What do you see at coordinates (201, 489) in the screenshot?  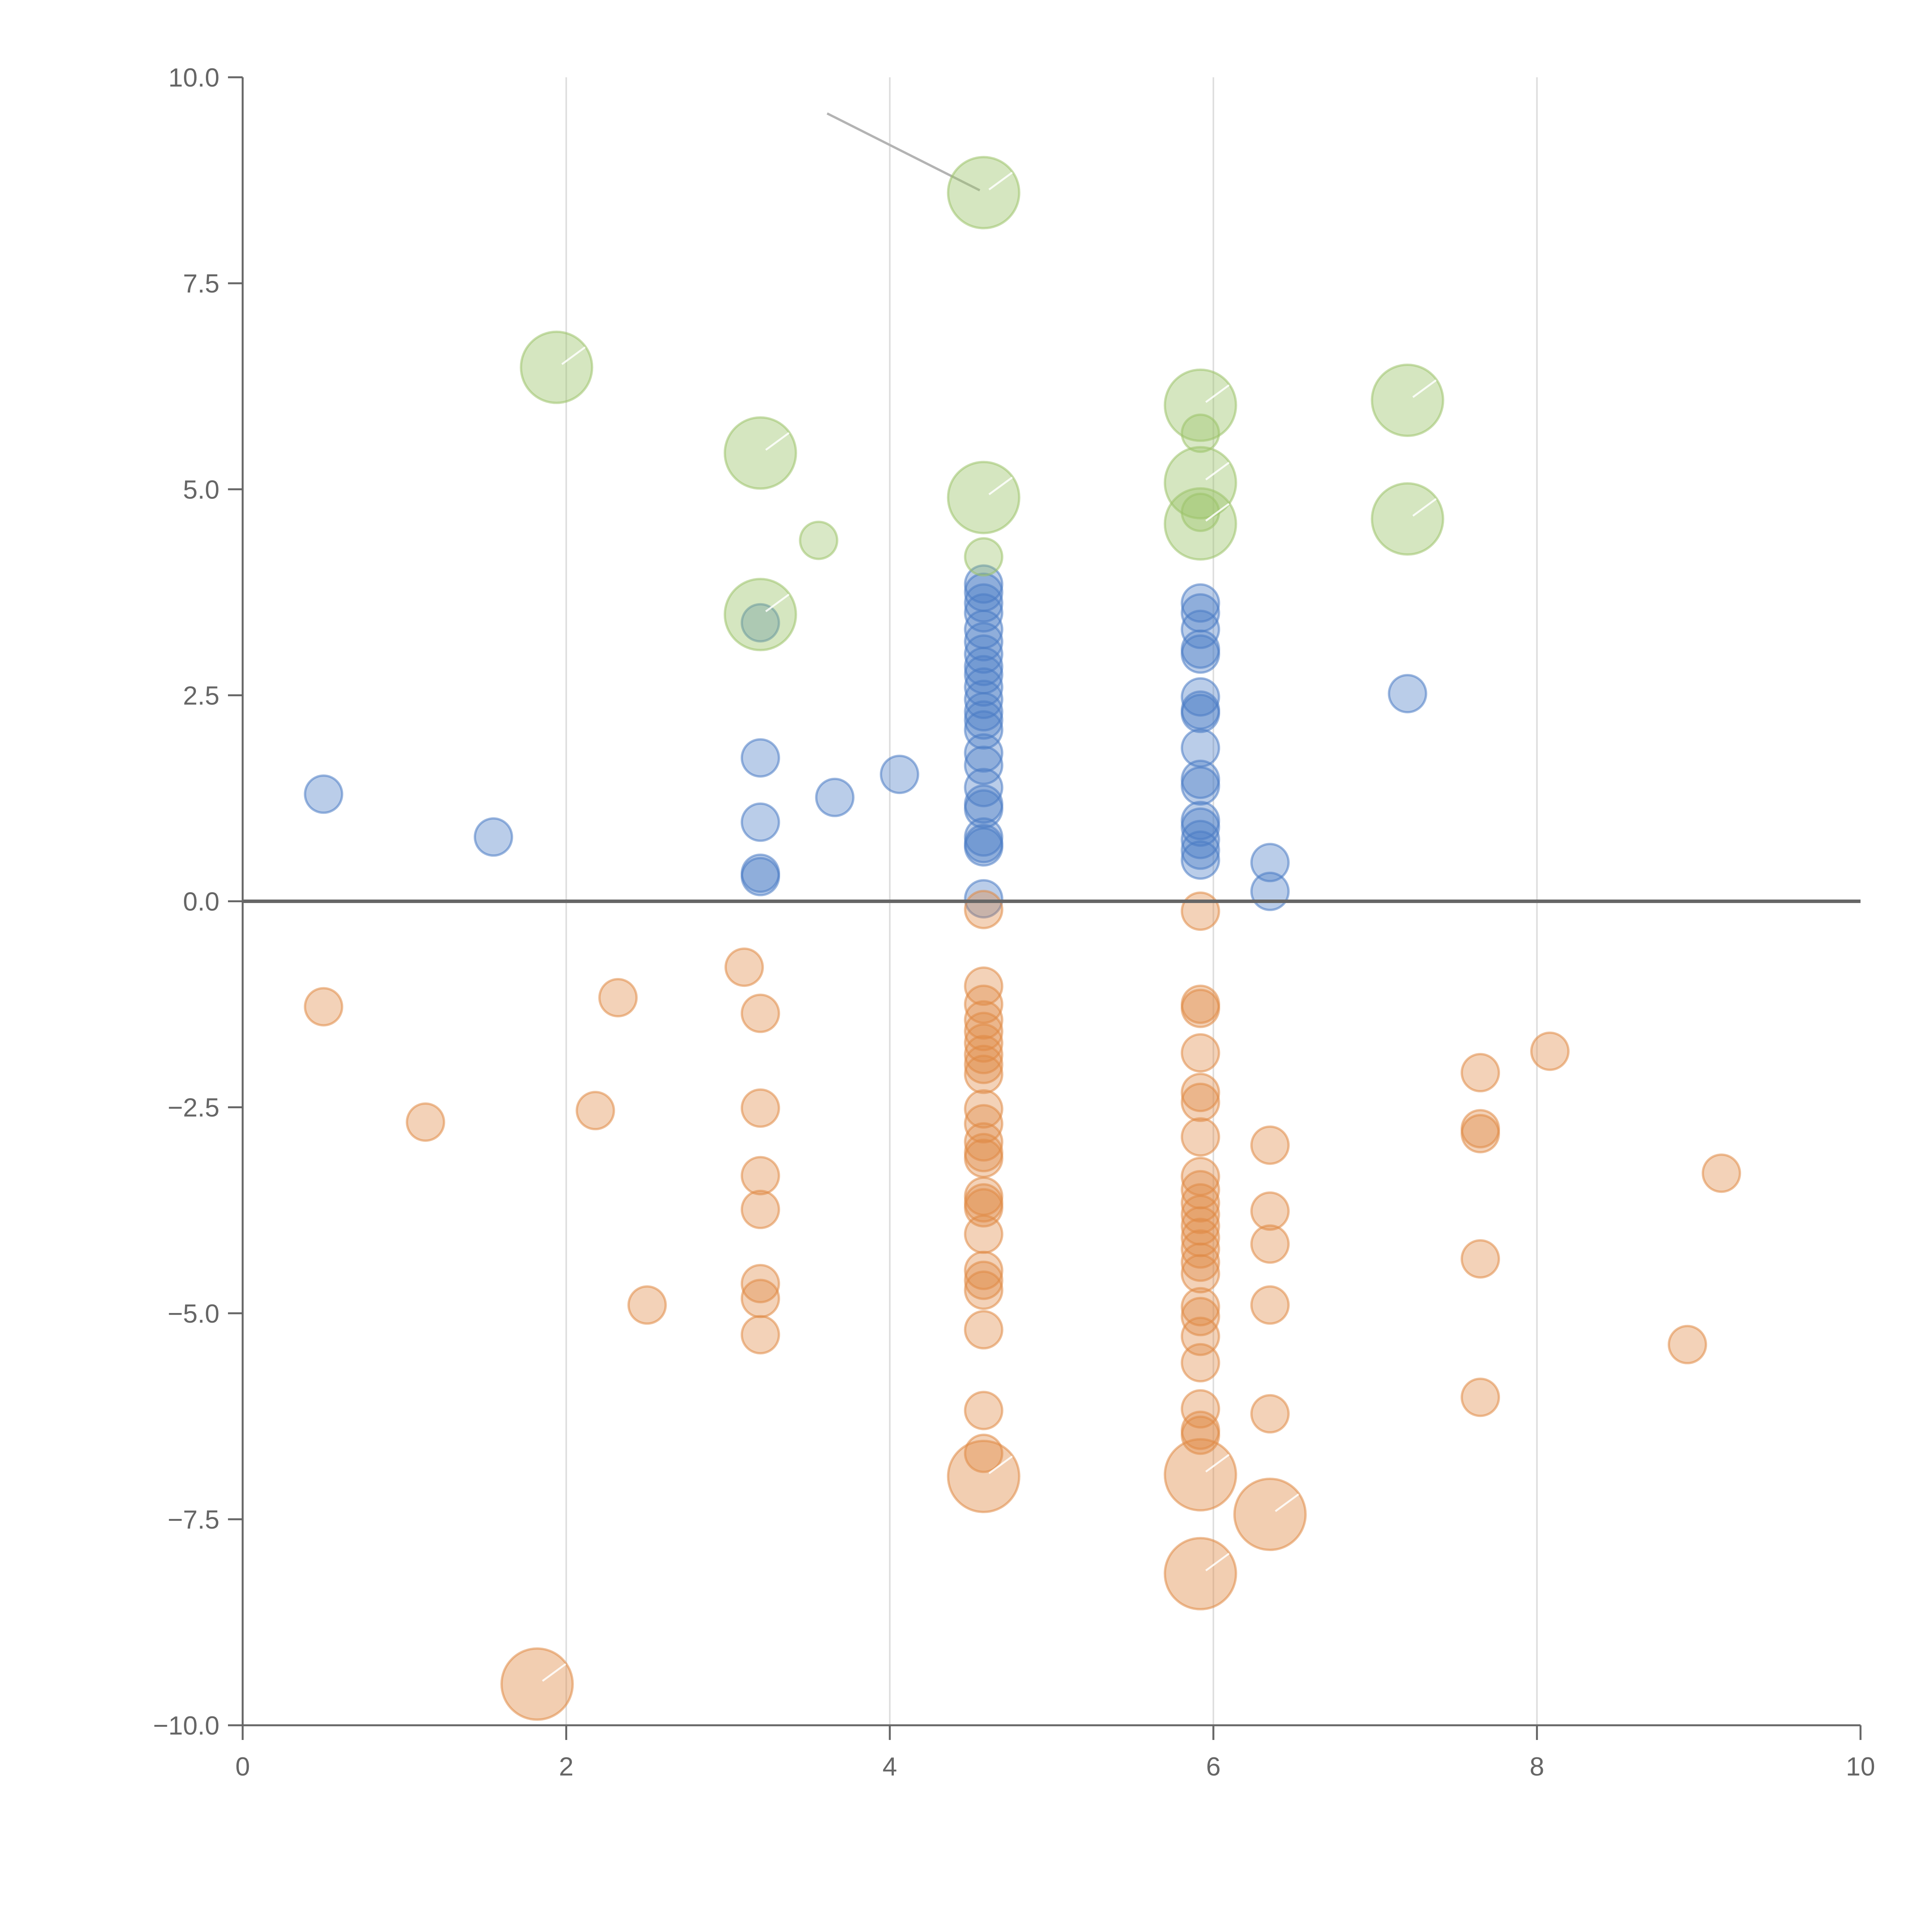 I see `y-tick-label: 5.0` at bounding box center [201, 489].